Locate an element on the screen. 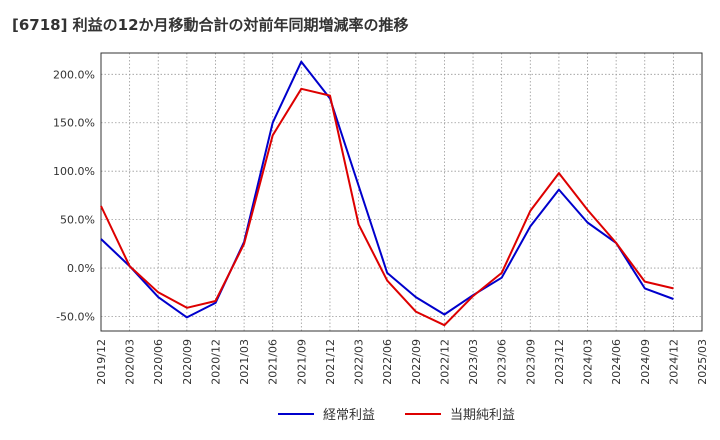  y-tick-label: 200.0% is located at coordinates (74, 74).